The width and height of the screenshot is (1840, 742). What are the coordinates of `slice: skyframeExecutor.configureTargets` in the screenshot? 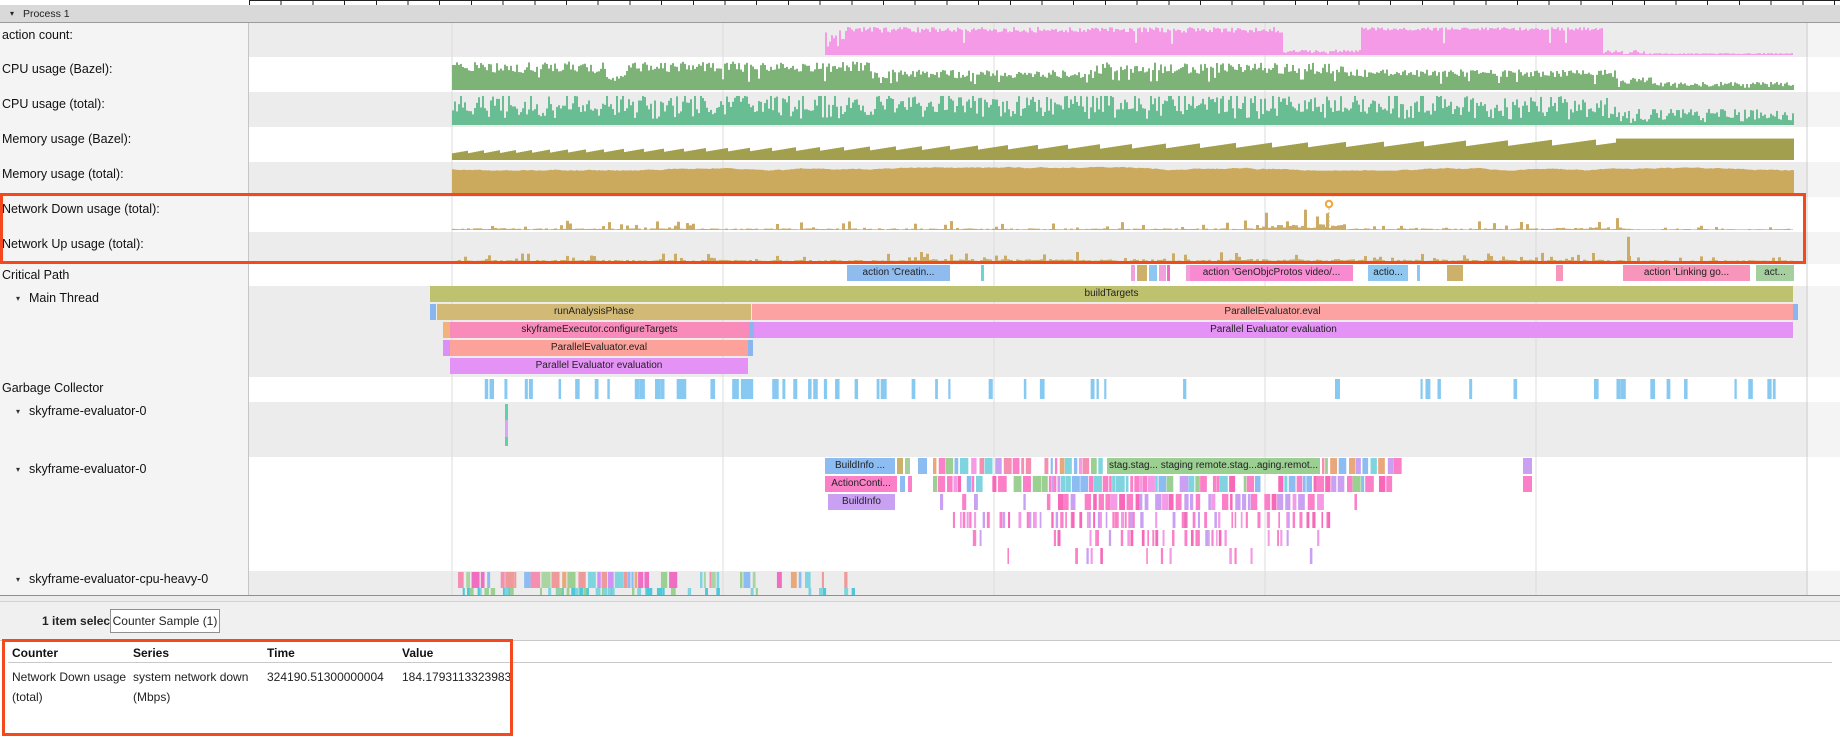 It's located at (599, 330).